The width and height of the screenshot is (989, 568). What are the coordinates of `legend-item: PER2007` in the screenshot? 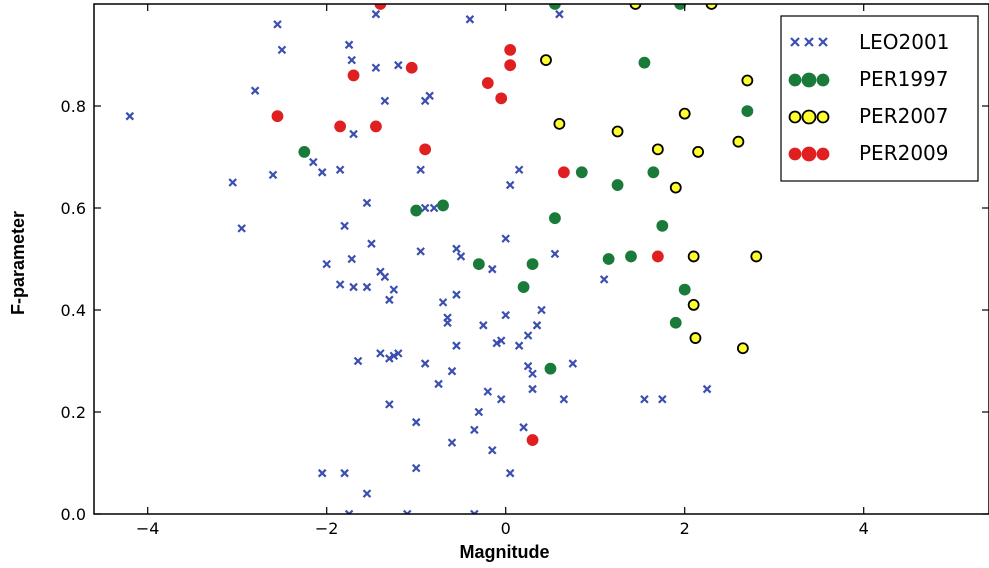 It's located at (868, 116).